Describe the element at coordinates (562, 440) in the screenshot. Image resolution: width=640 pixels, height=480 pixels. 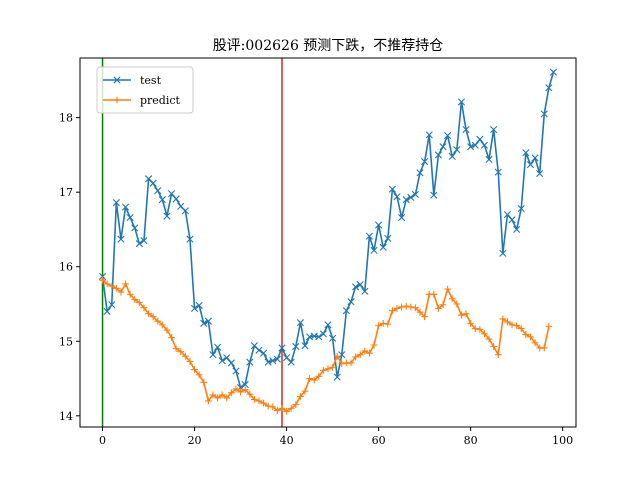
I see `x-tick-label-100: 100` at that location.